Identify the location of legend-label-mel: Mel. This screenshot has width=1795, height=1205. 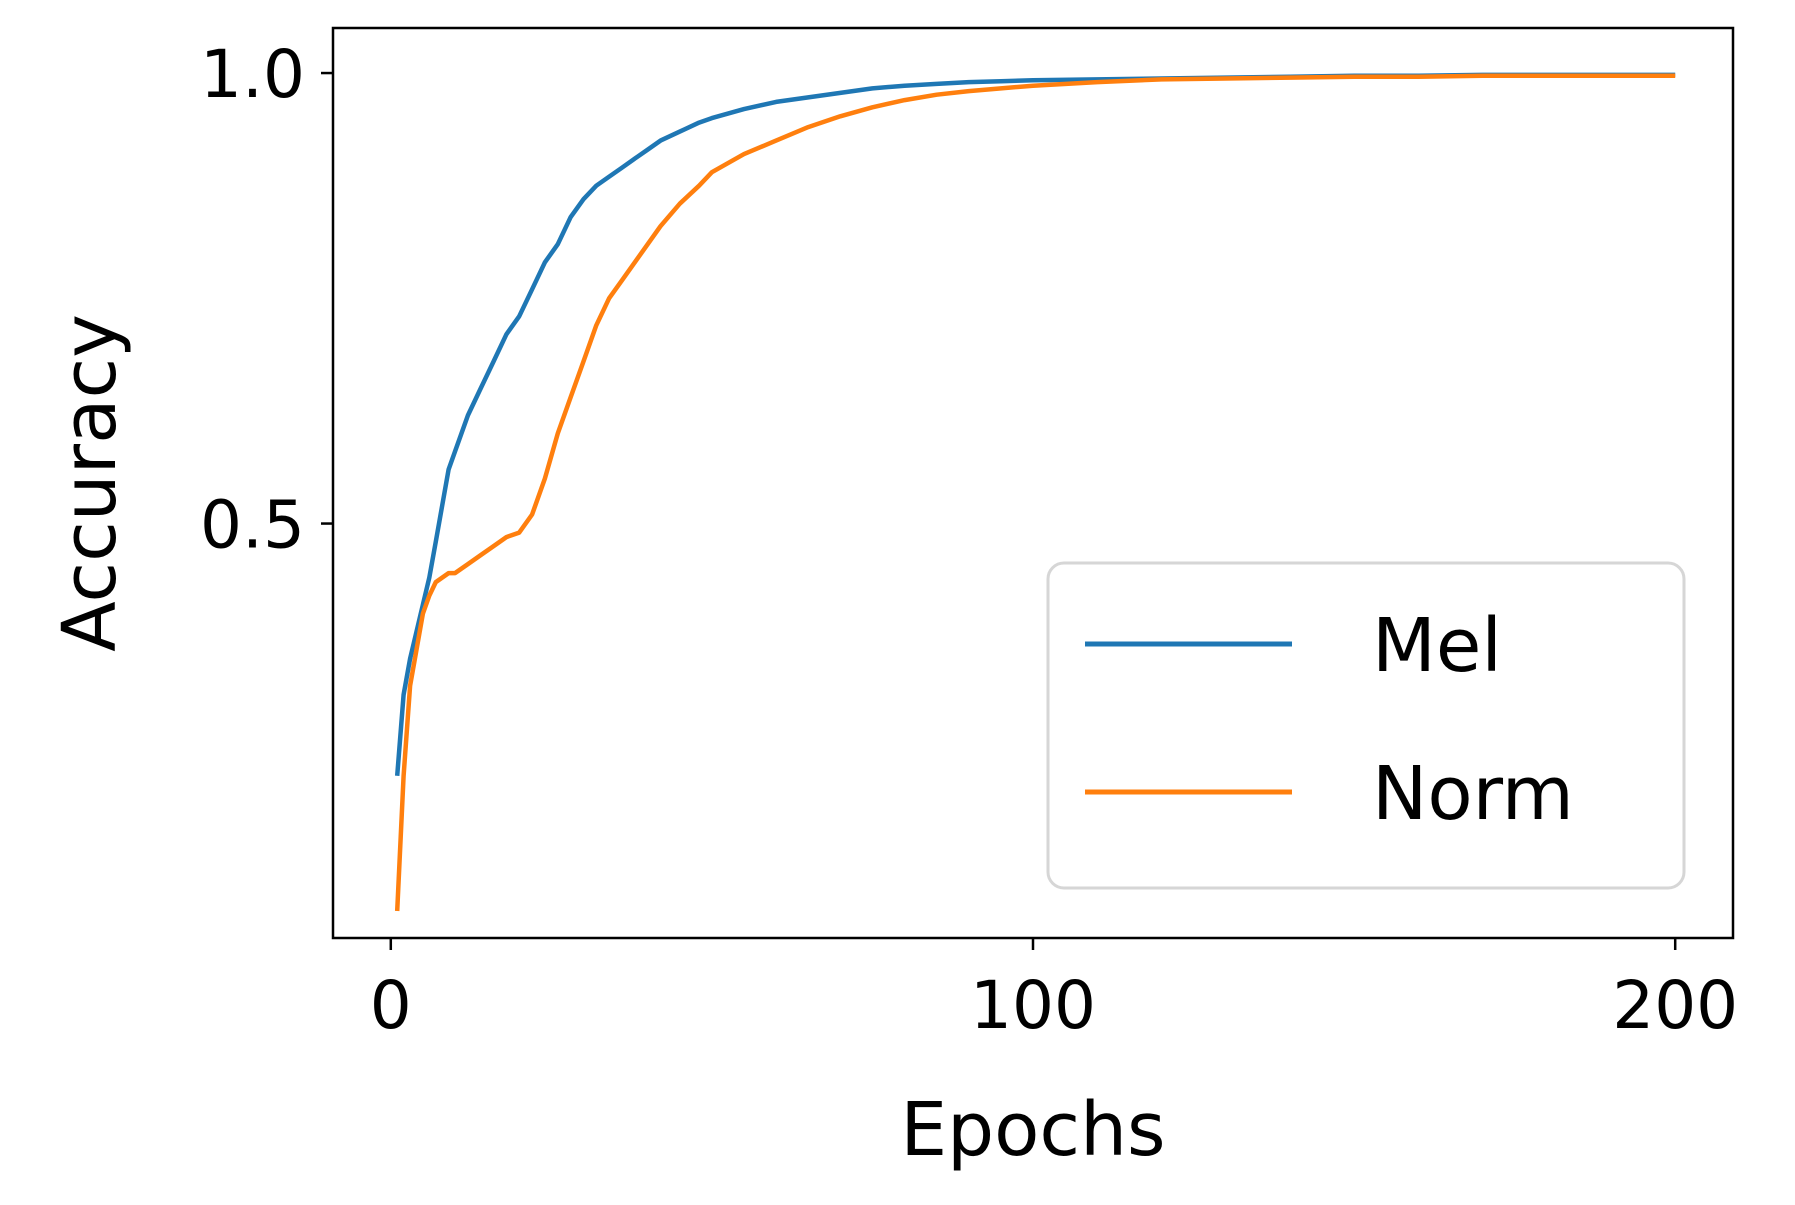
(1437, 646).